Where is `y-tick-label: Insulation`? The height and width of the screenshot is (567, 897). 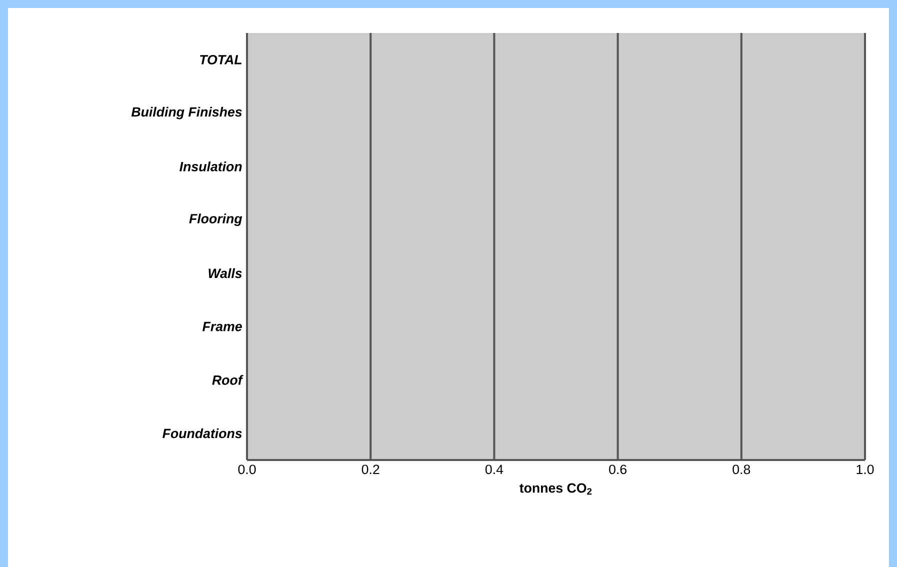 y-tick-label: Insulation is located at coordinates (211, 167).